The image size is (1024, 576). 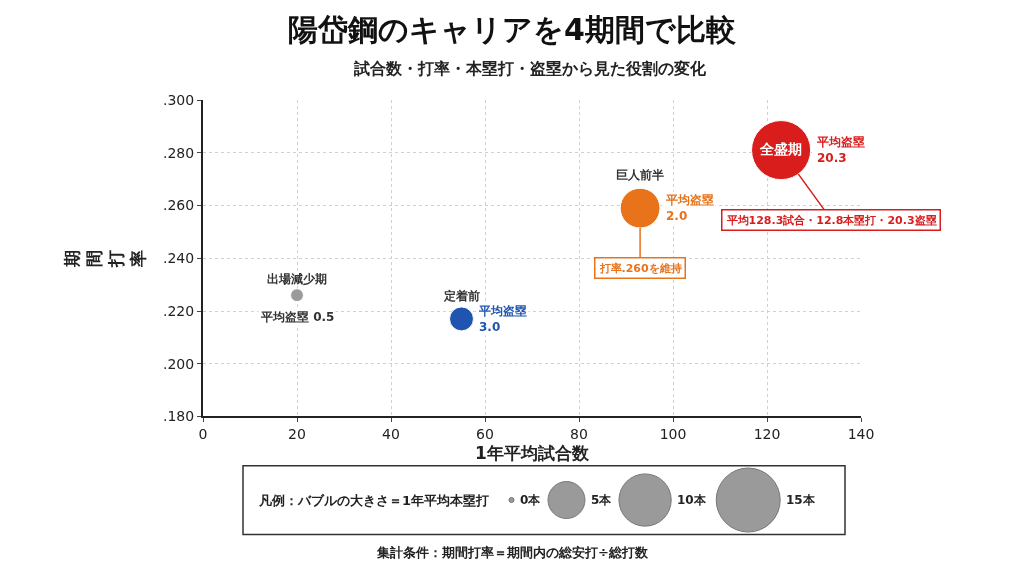 What do you see at coordinates (179, 99) in the screenshot?
I see `y-tick-label: .300` at bounding box center [179, 99].